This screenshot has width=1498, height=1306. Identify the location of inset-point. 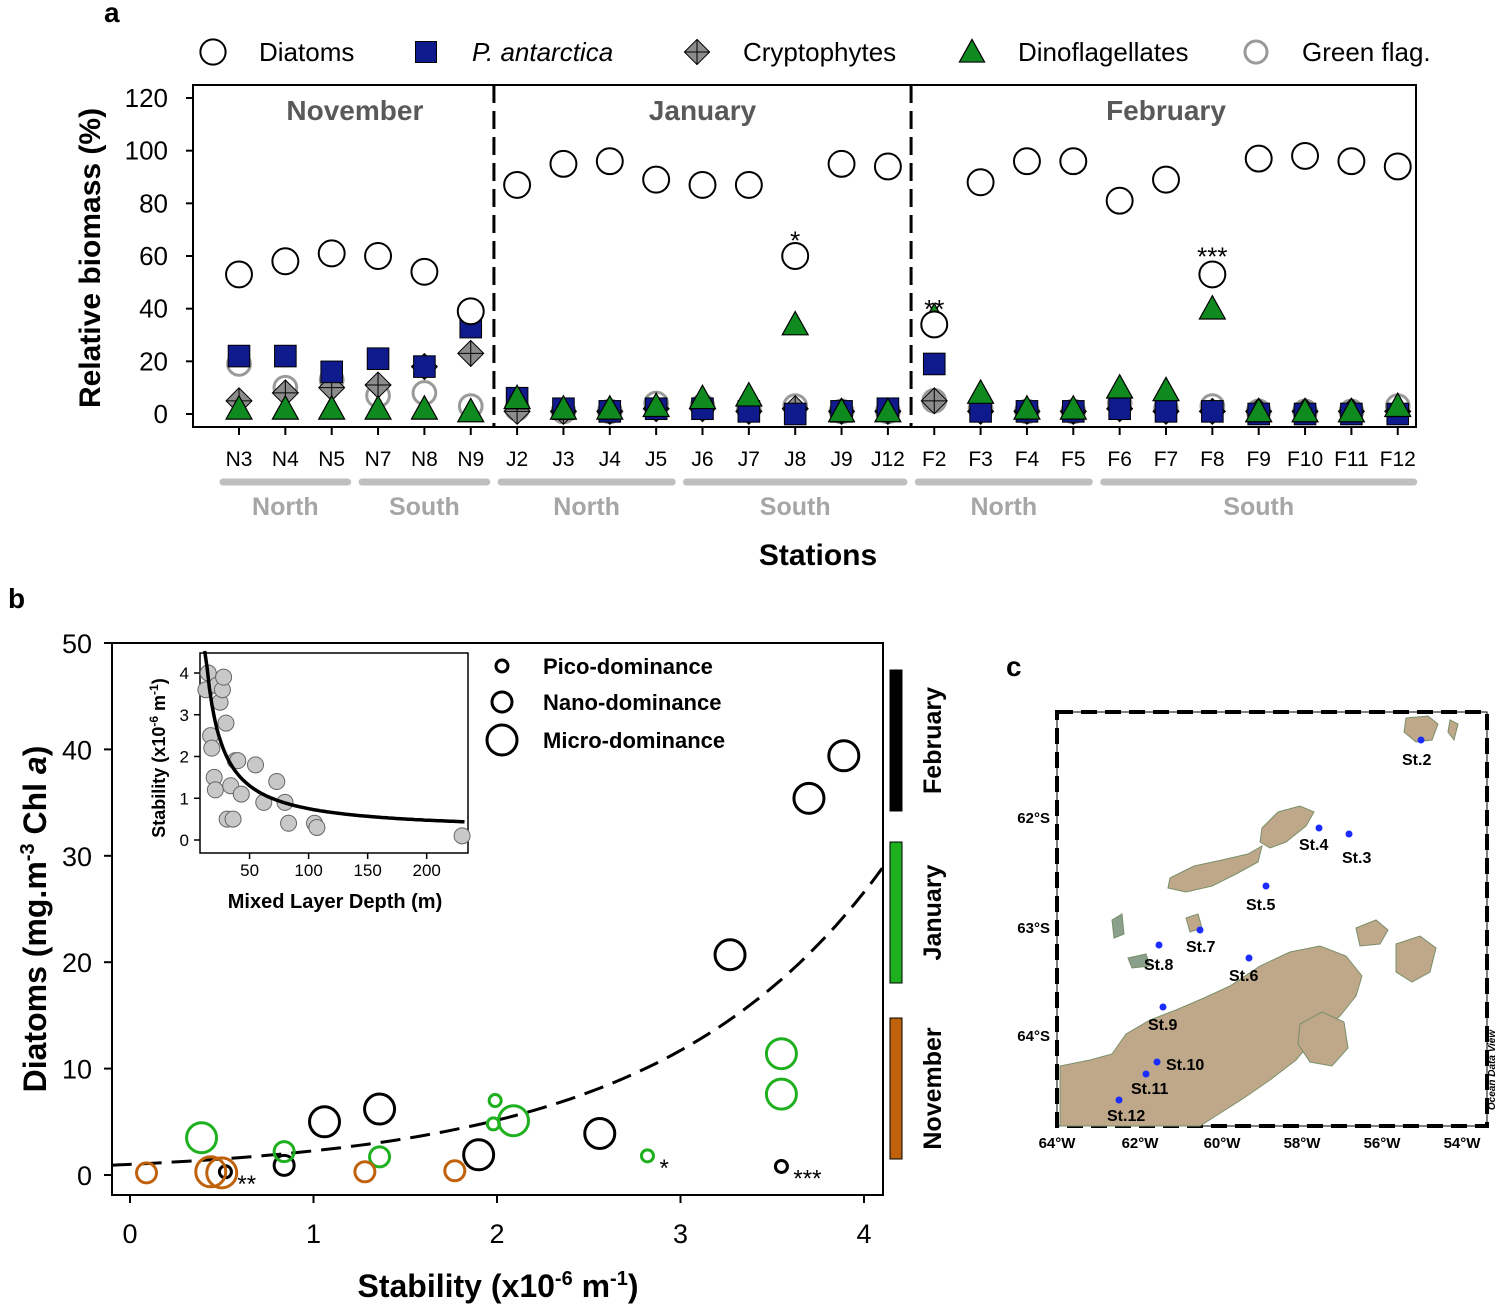
(212, 748).